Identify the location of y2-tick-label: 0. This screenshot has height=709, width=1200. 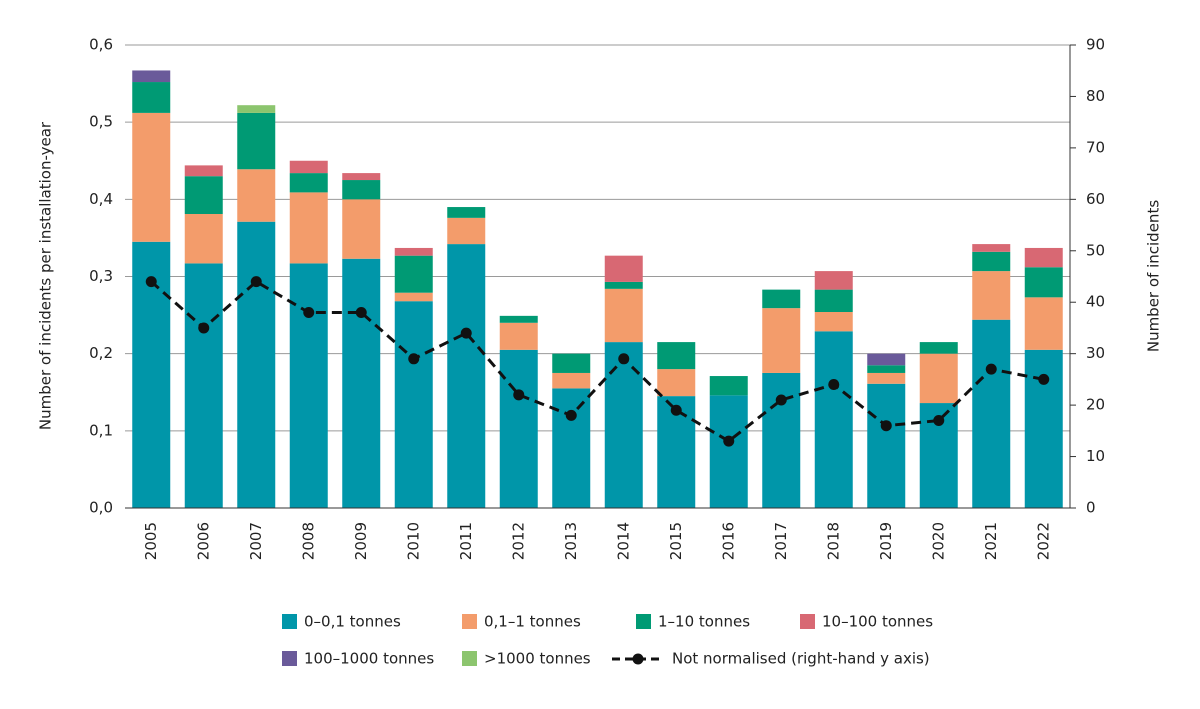
(1091, 508).